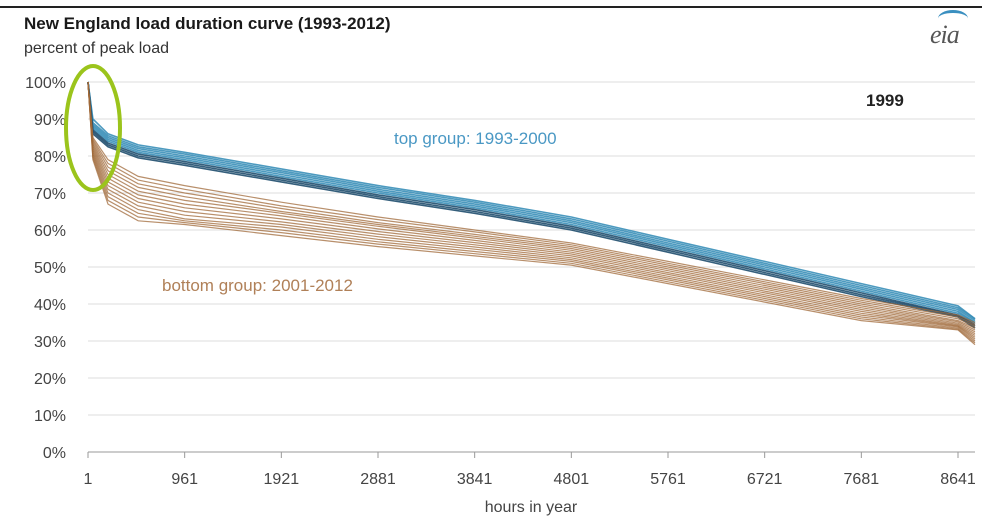  Describe the element at coordinates (668, 479) in the screenshot. I see `x-tick-label: 5761` at that location.